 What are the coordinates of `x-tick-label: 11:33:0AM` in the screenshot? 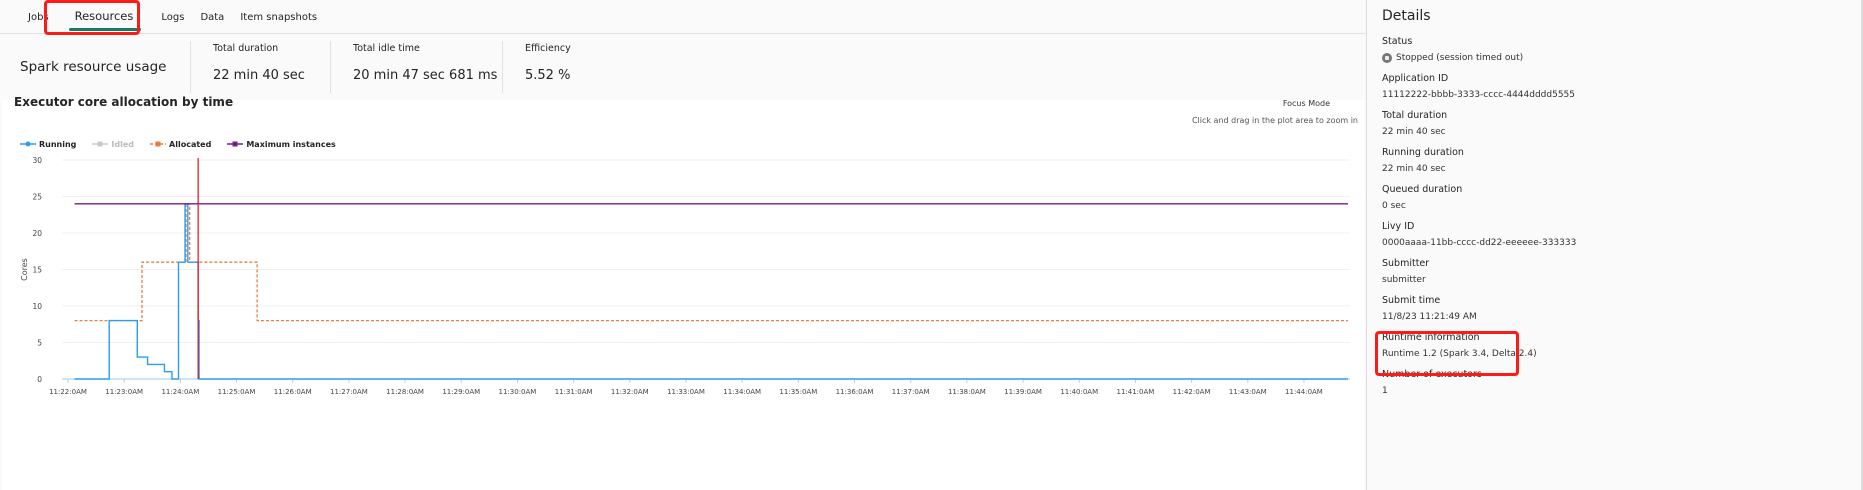 It's located at (686, 392).